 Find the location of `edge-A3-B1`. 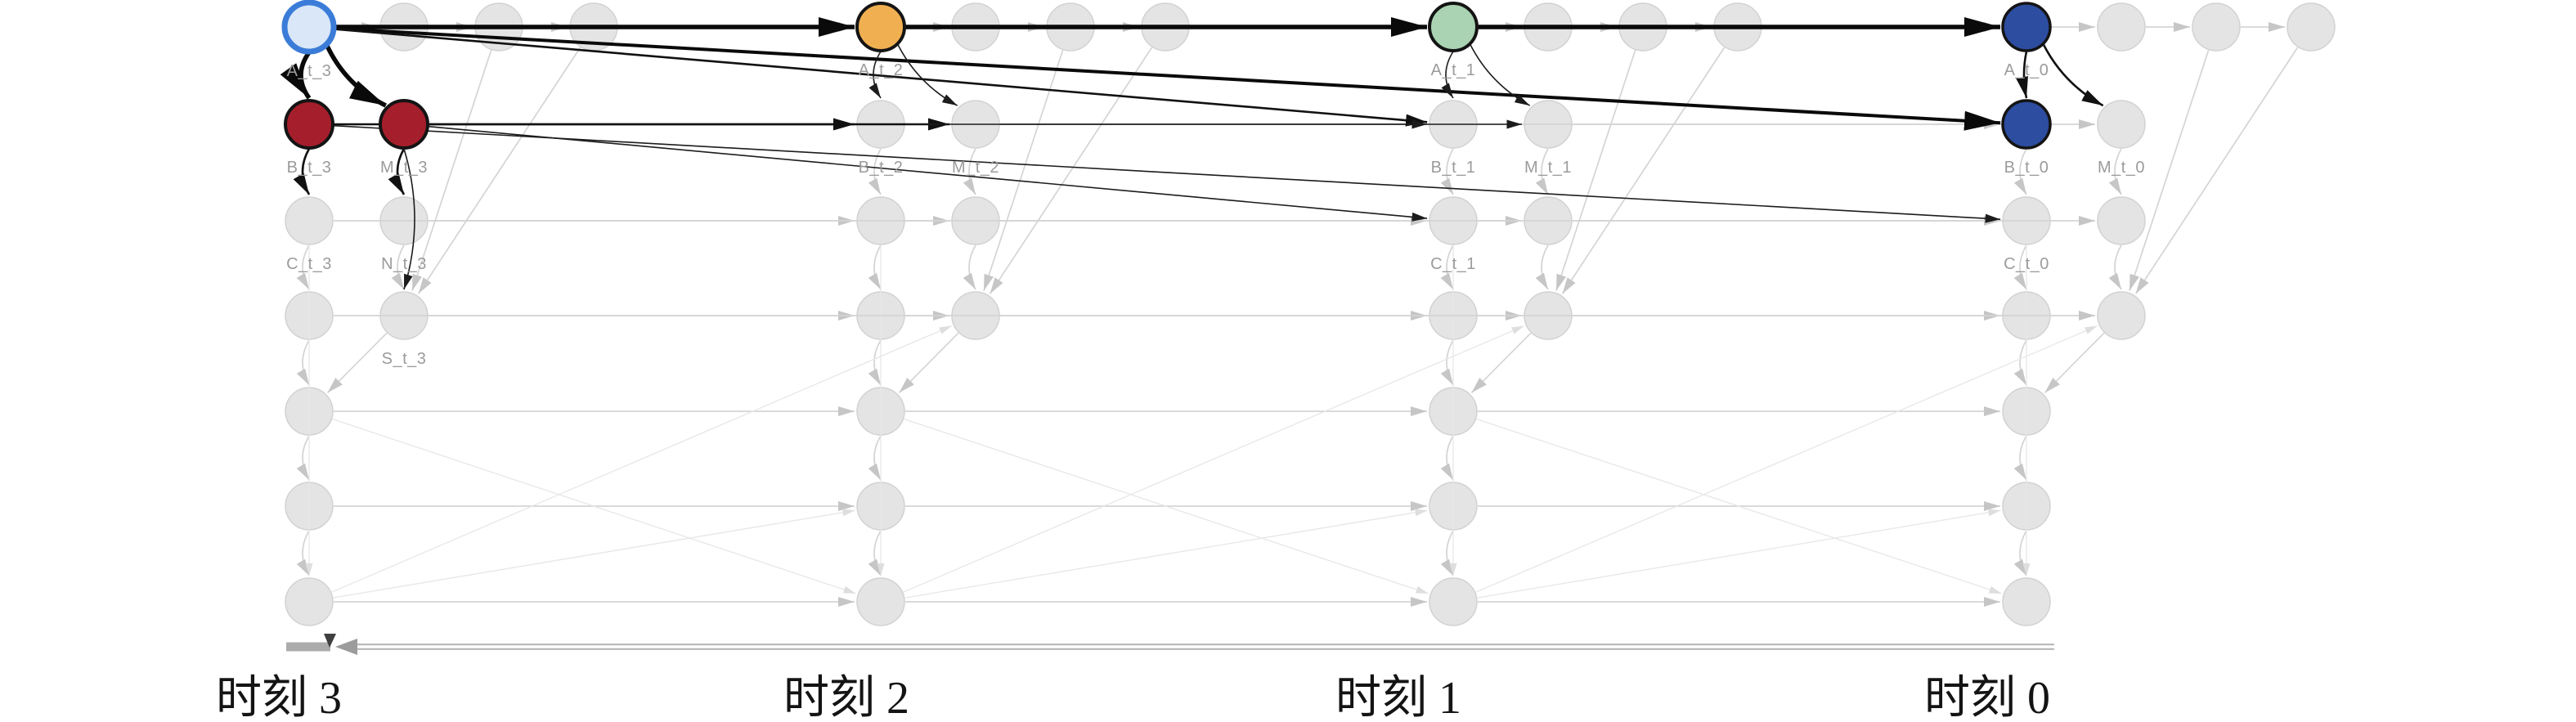

edge-A3-B1 is located at coordinates (881, 77).